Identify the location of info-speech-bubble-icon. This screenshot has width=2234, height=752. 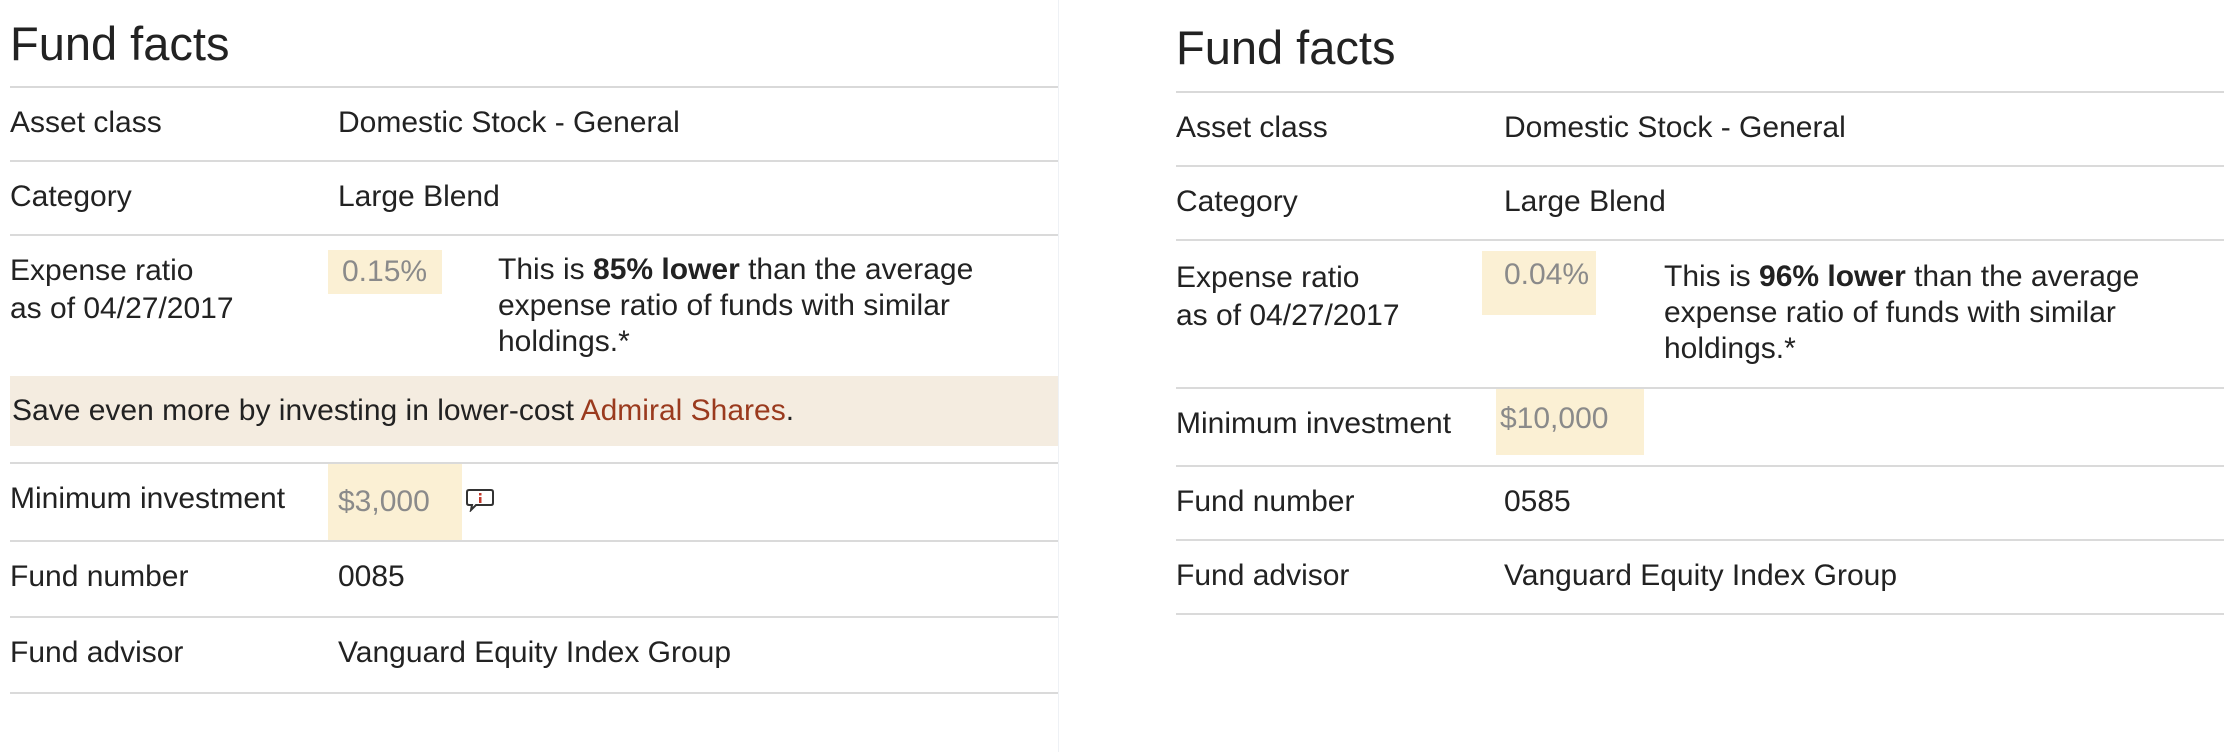
(480, 500).